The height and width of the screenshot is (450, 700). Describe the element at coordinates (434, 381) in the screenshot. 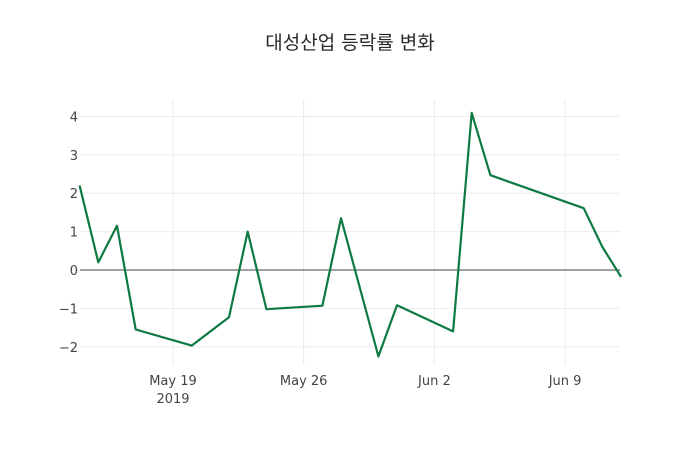

I see `x-tick-label: Jun 2` at that location.